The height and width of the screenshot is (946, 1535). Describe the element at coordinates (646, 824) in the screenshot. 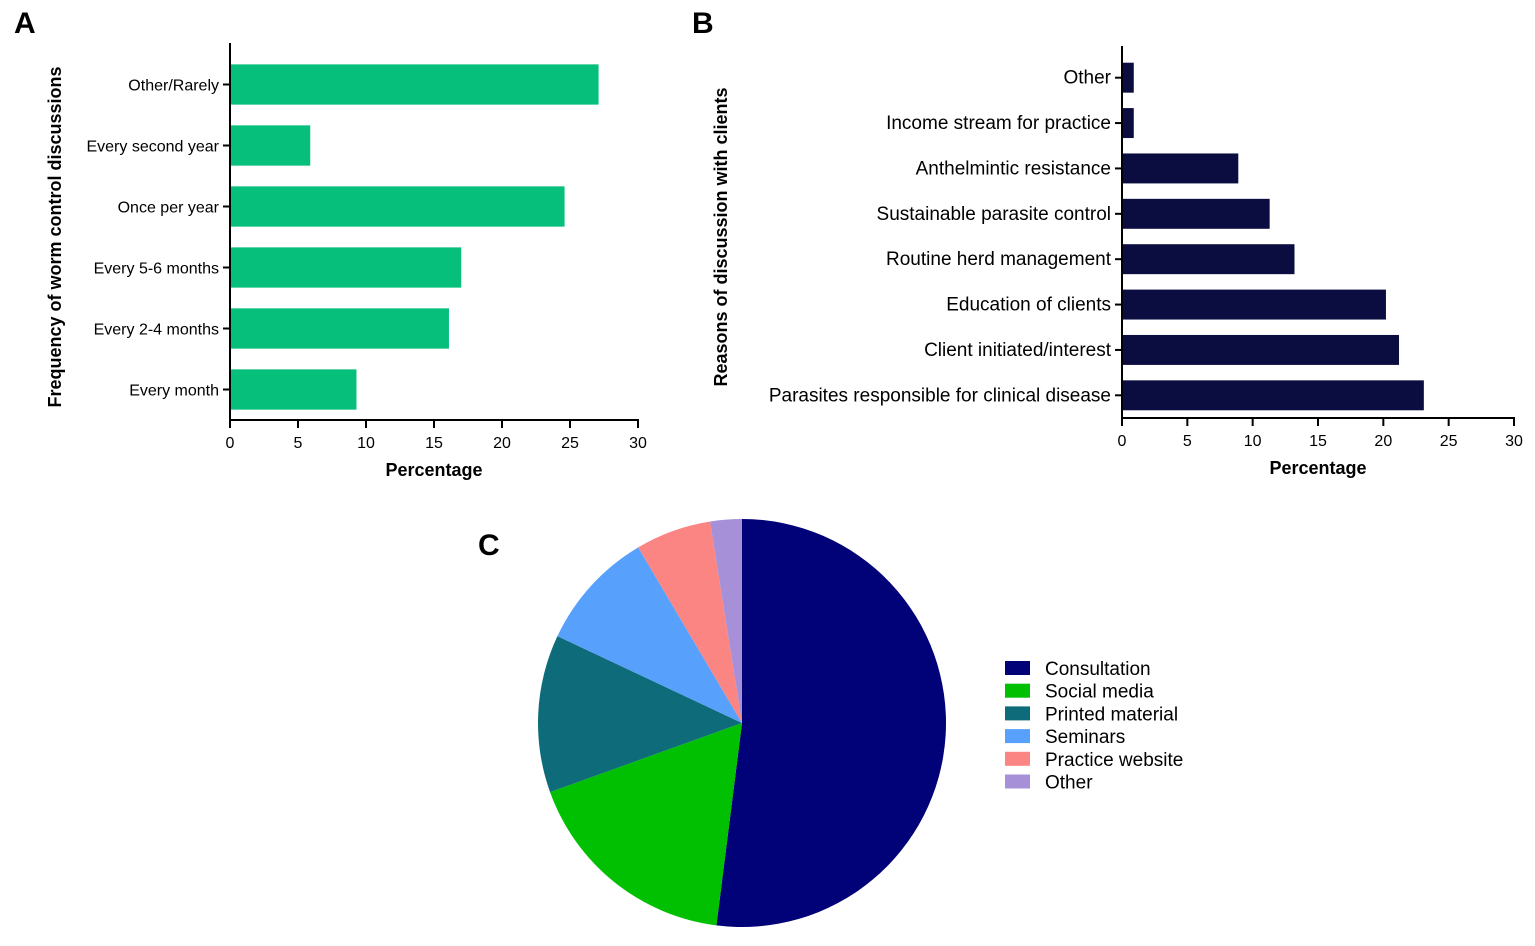

I see `pie-slice-social-media` at that location.